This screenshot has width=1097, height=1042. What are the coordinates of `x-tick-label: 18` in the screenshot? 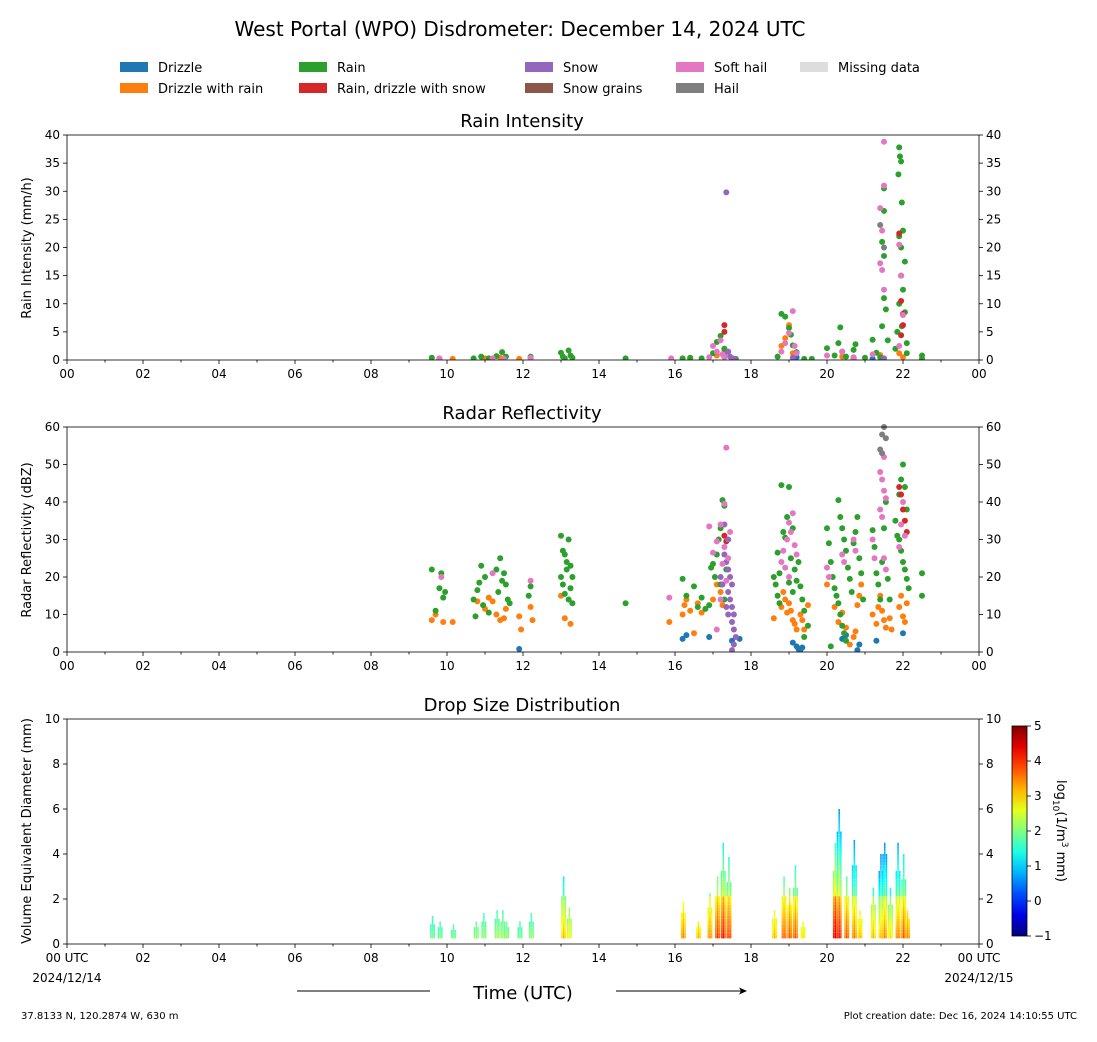 It's located at (750, 374).